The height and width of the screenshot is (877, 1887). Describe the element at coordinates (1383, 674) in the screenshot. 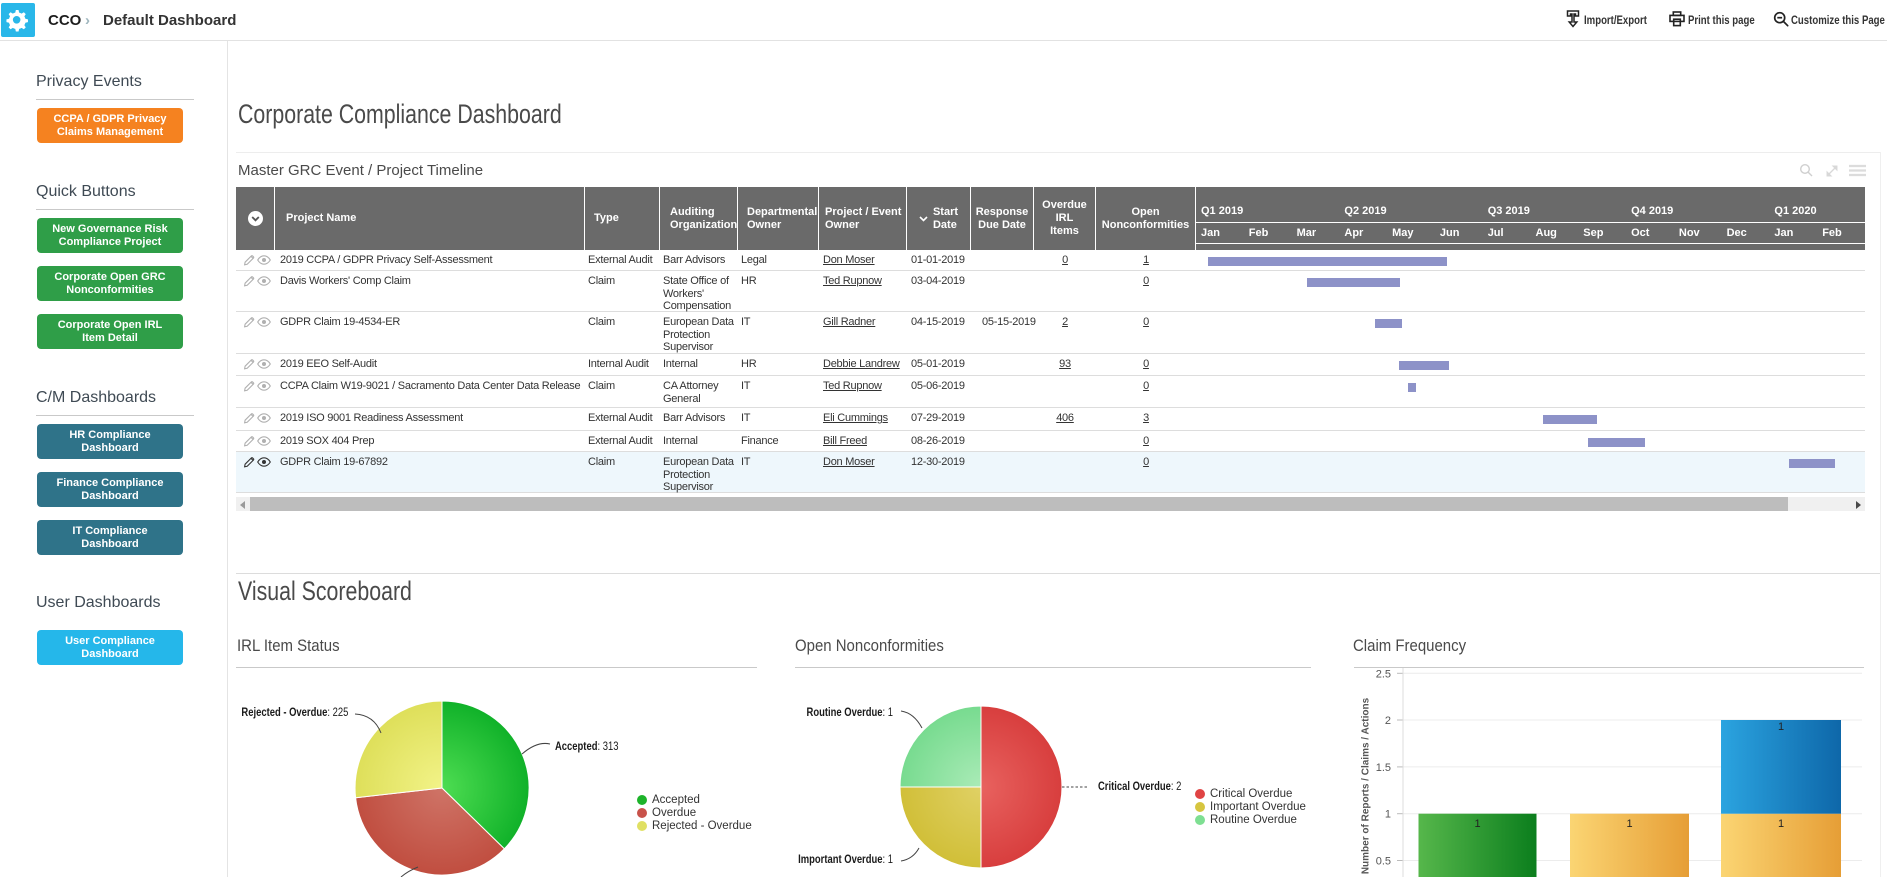

I see `svg-text: 2.5` at that location.